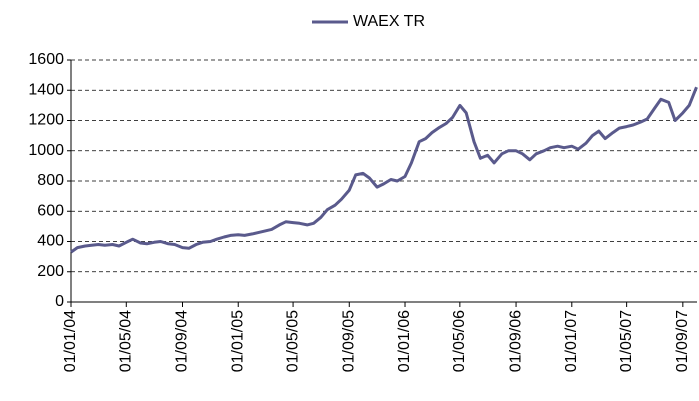 The height and width of the screenshot is (401, 699). What do you see at coordinates (70, 341) in the screenshot?
I see `x-tick-label: 01/01/04` at bounding box center [70, 341].